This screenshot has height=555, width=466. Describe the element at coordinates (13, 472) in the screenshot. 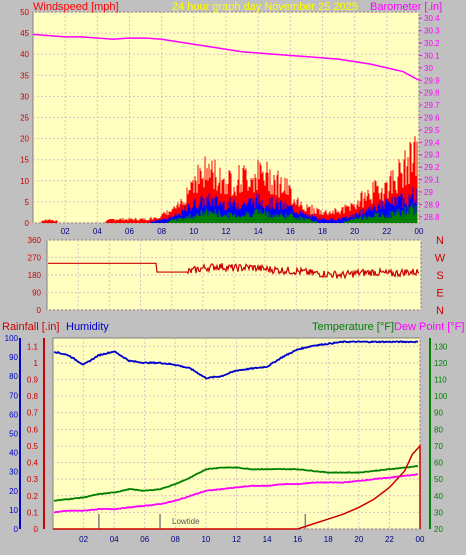

I see `y-humidity-tick-label: 30` at that location.